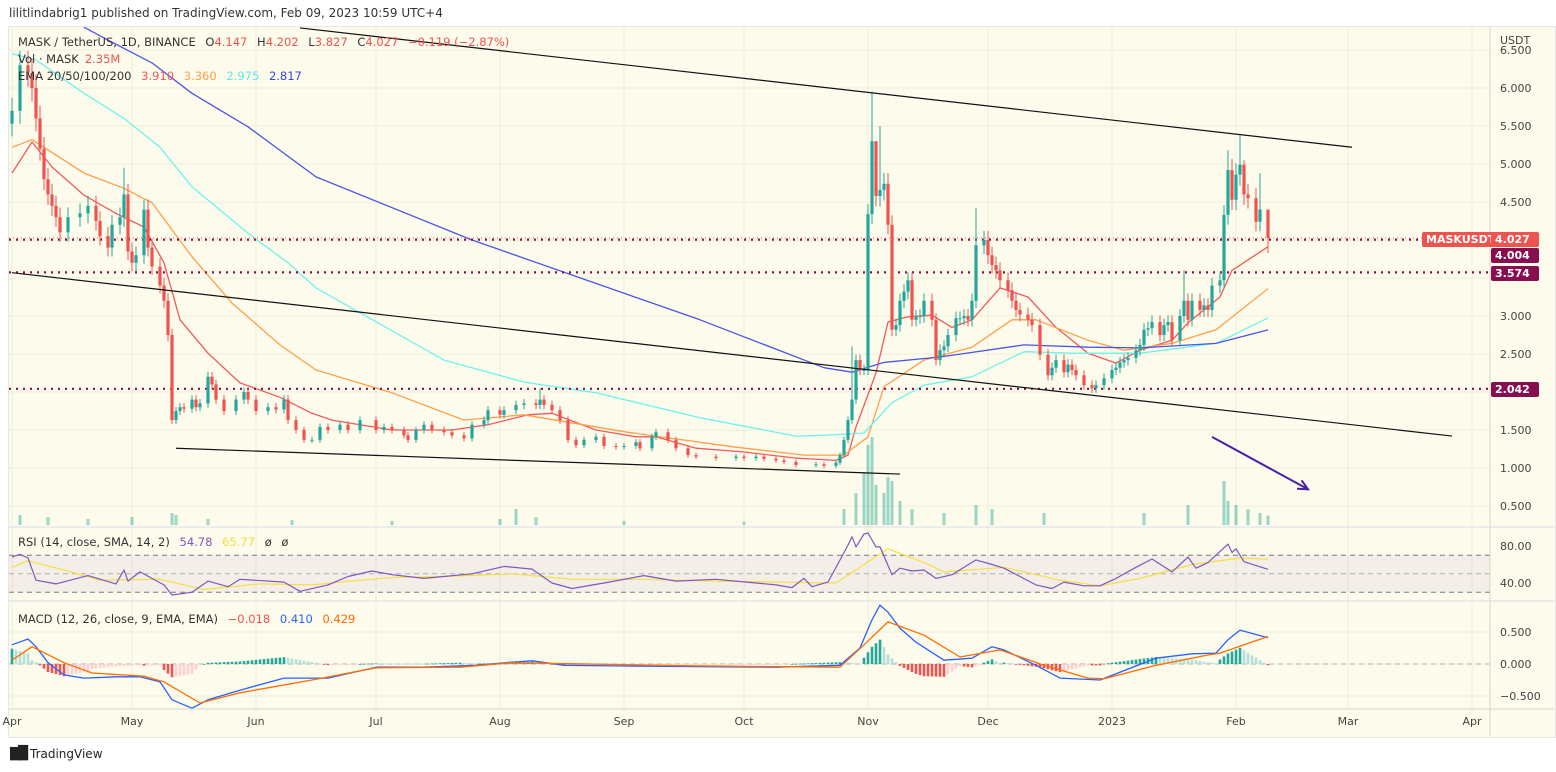 The image size is (1556, 772). I want to click on rsi-ma-line, so click(640, 569).